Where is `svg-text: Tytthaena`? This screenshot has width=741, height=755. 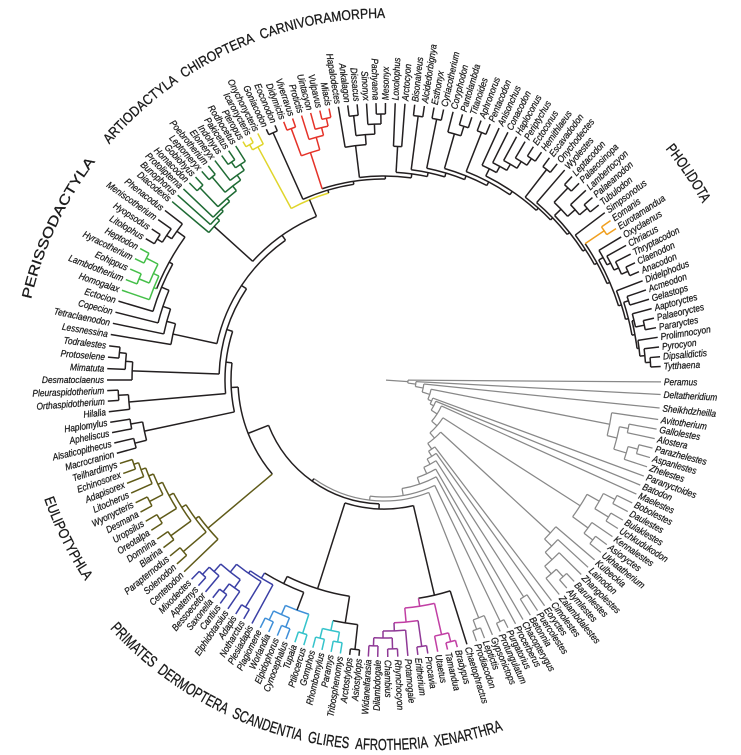
svg-text: Tytthaena is located at coordinates (681, 365).